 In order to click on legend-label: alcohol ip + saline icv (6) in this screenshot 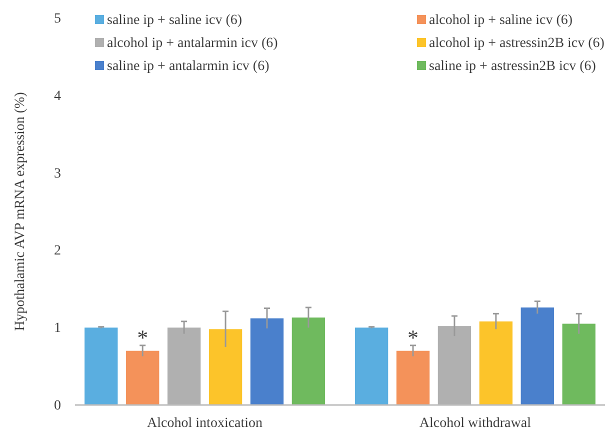, I will do `click(501, 20)`.